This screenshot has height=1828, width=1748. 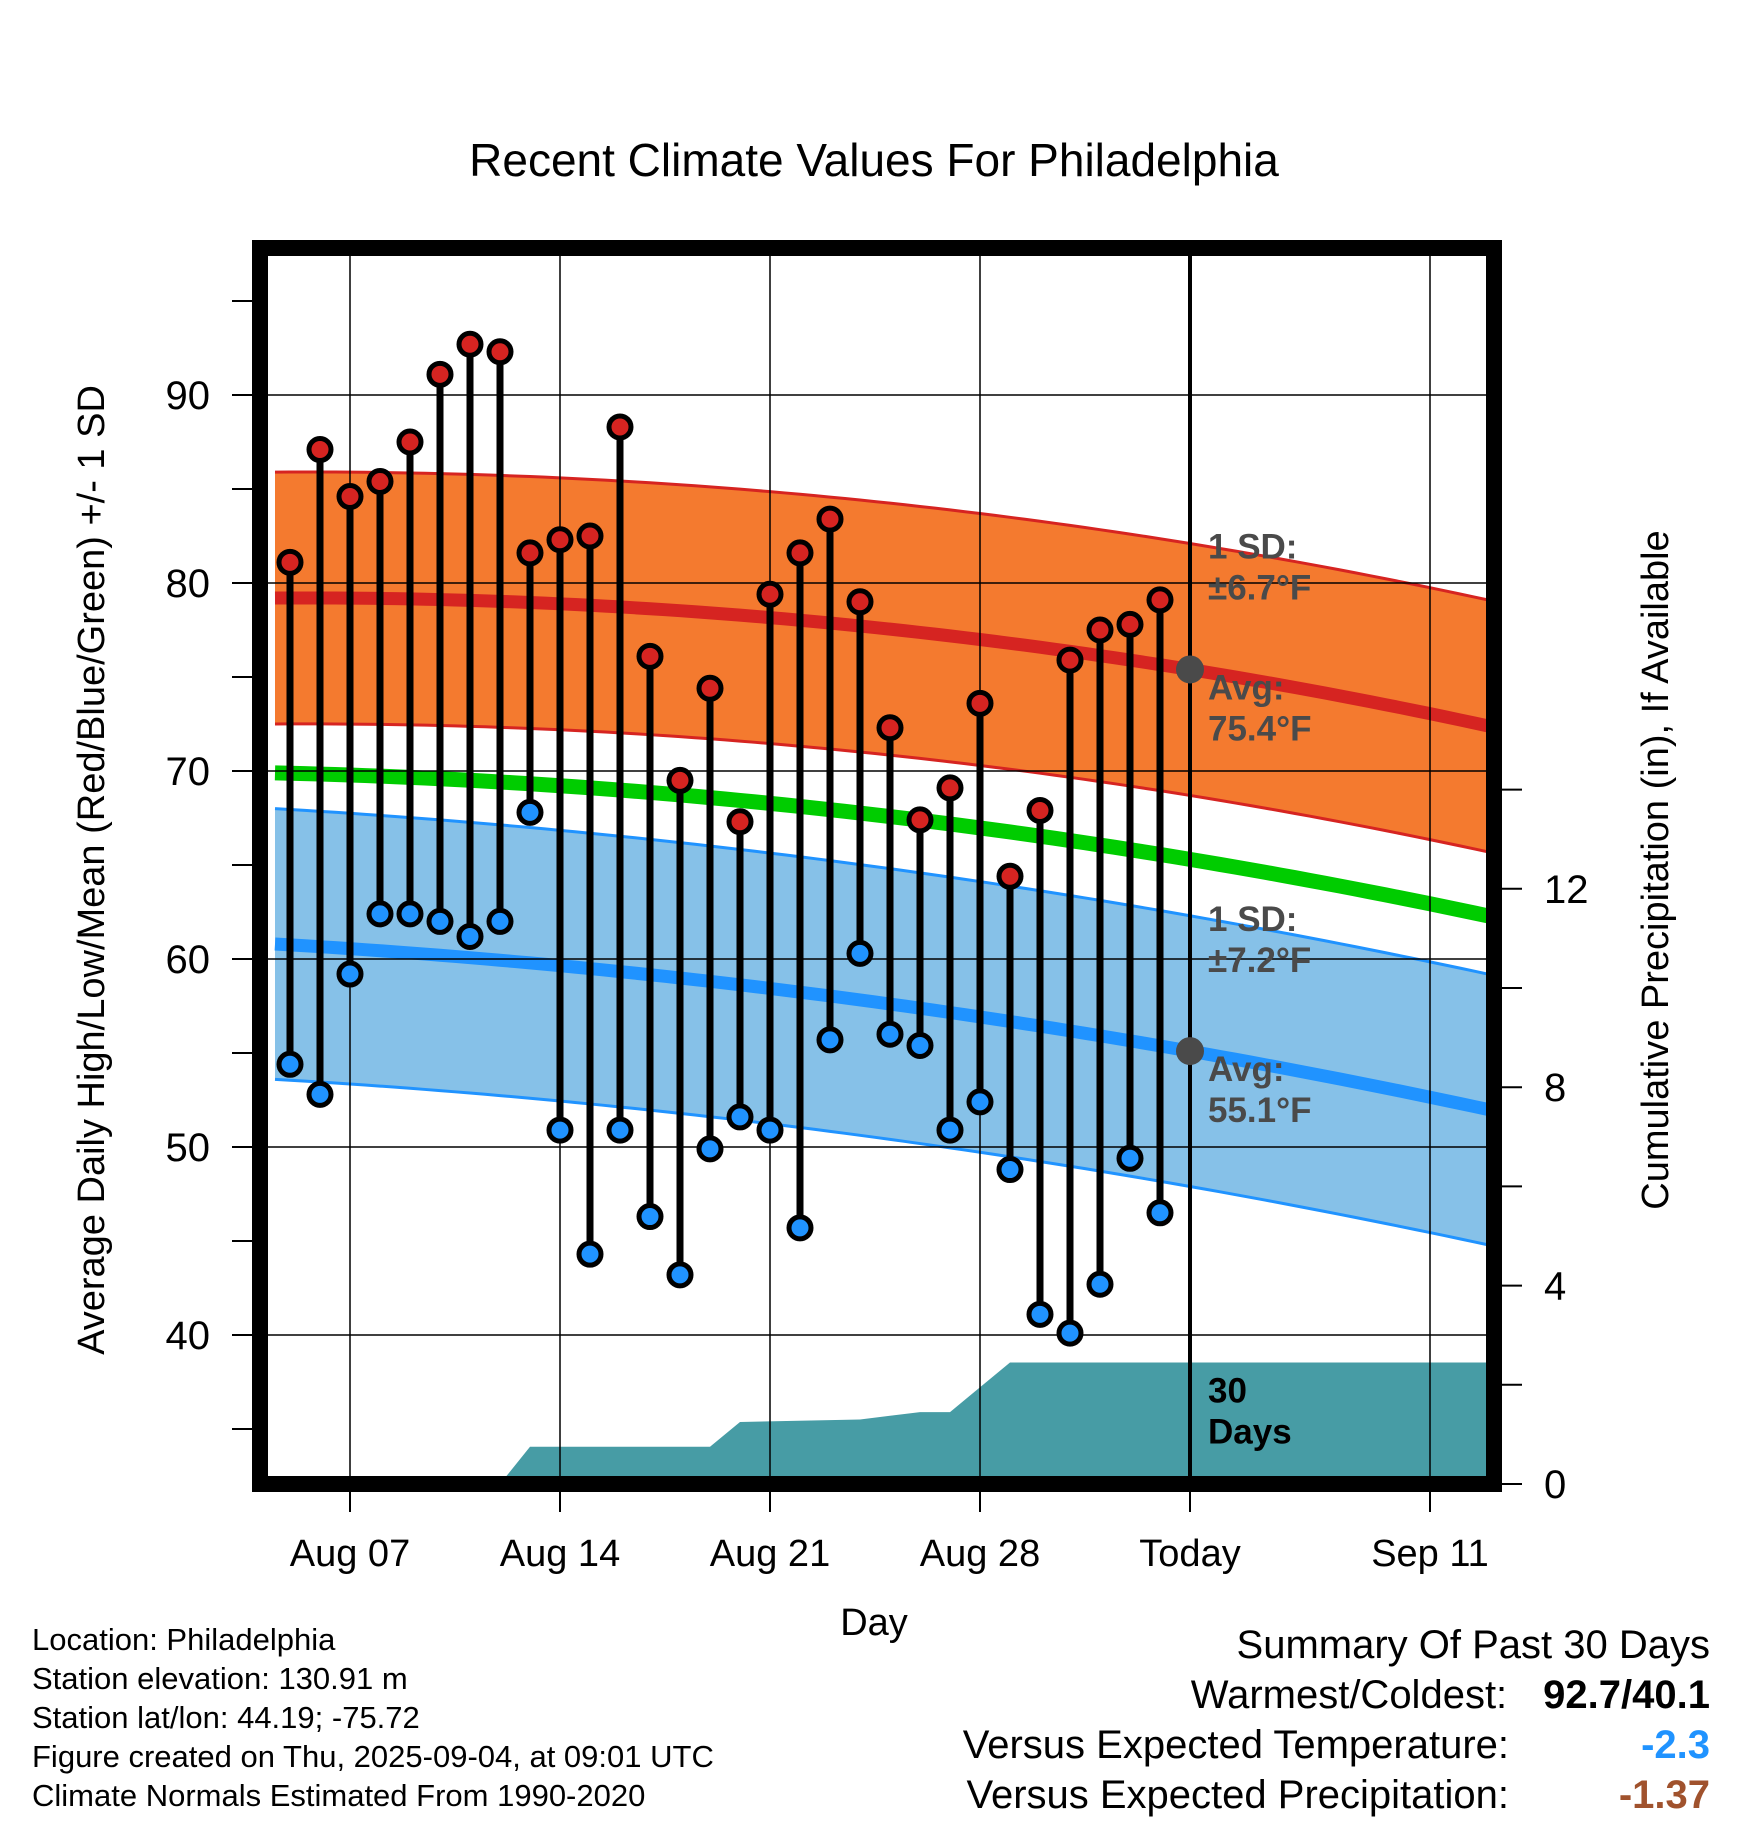 I want to click on y-tick-label-4: 80, so click(x=188, y=584).